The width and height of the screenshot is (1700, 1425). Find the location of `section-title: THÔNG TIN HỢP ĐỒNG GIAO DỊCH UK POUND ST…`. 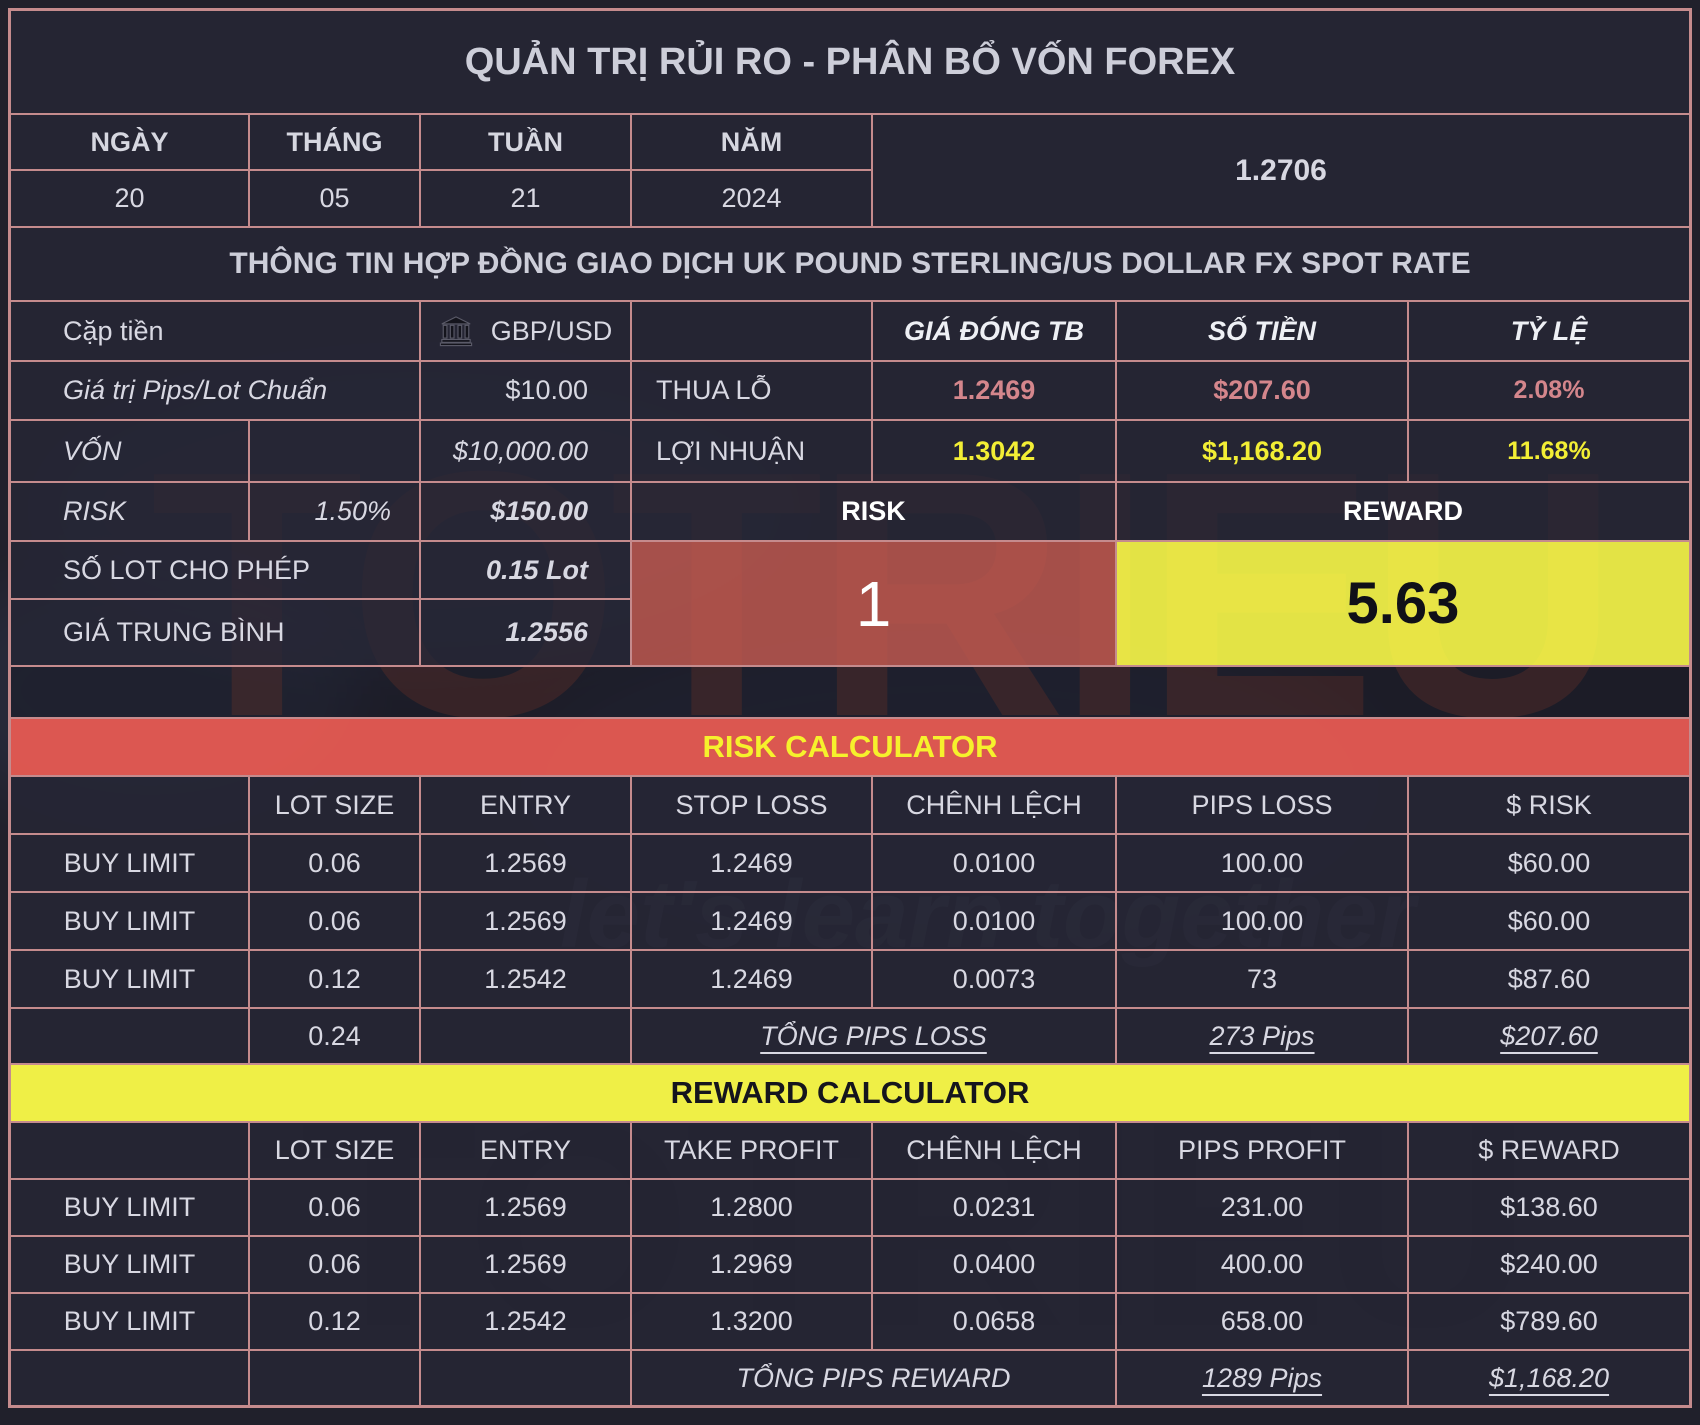

section-title: THÔNG TIN HỢP ĐỒNG GIAO DỊCH UK POUND ST… is located at coordinates (850, 264).